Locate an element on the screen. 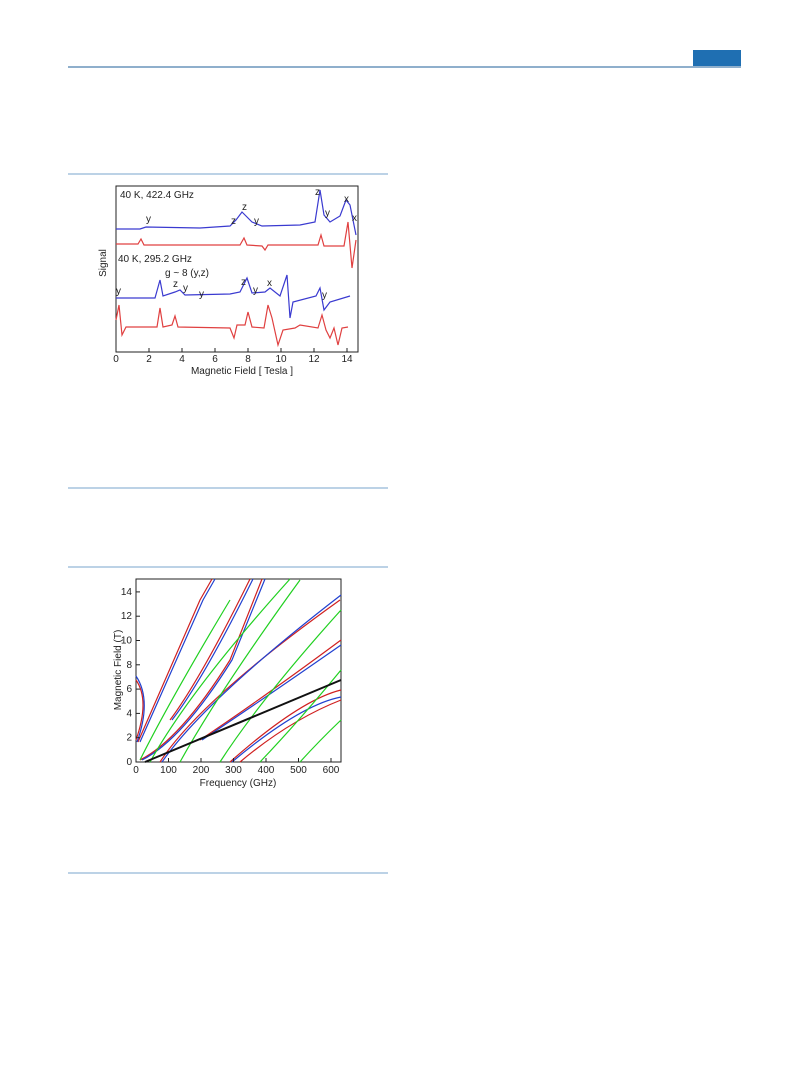  y-tick-label: 8 is located at coordinates (129, 665).